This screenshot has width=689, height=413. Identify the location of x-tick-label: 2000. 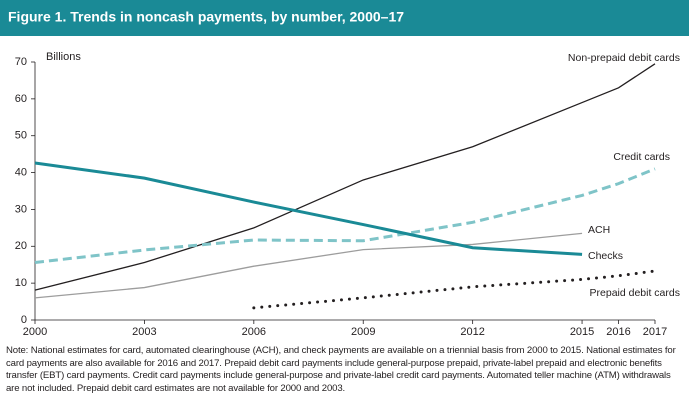
(35, 332).